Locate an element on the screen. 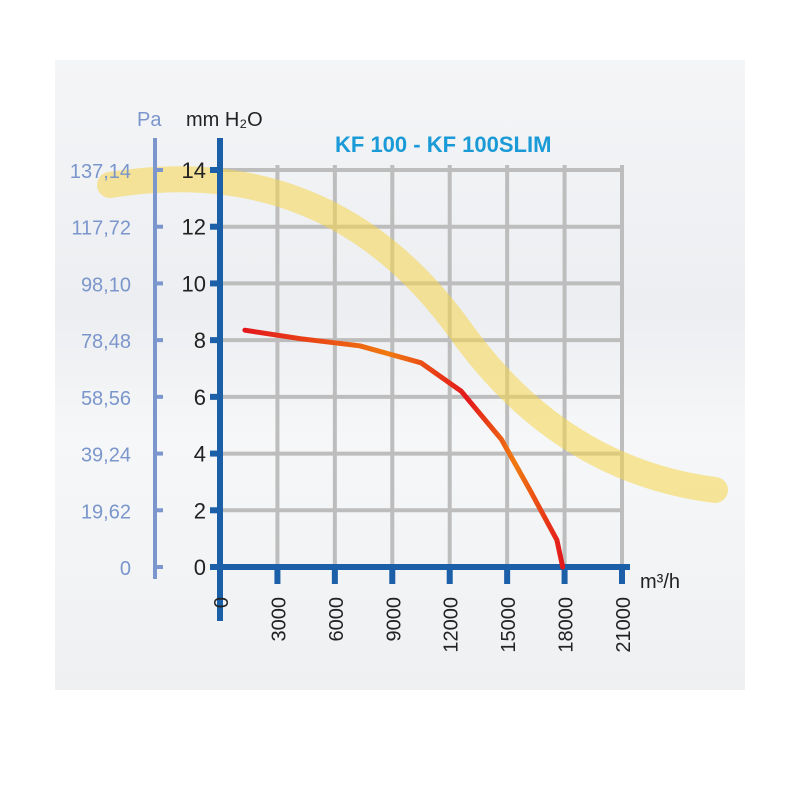  y-tick-label: 14 is located at coordinates (194, 170).